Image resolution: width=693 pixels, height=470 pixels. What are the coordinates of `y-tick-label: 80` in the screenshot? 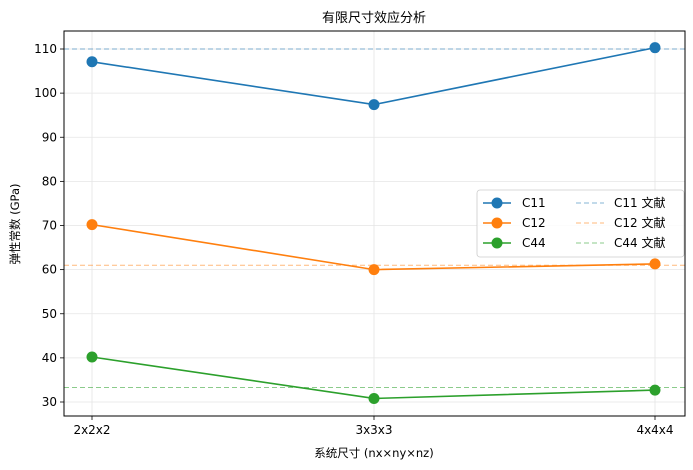 It's located at (49, 181).